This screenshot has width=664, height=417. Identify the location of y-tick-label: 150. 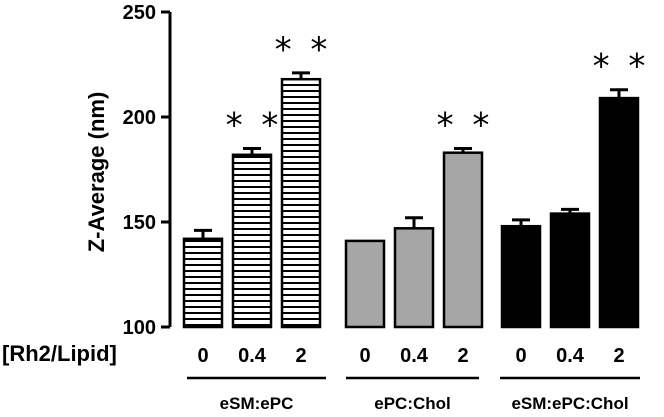
(139, 223).